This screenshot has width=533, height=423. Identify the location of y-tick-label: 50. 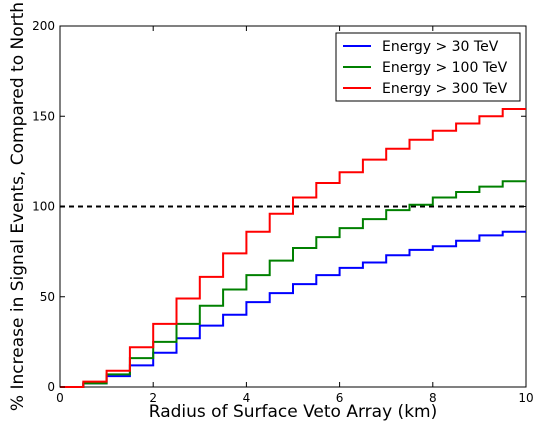
(47, 297).